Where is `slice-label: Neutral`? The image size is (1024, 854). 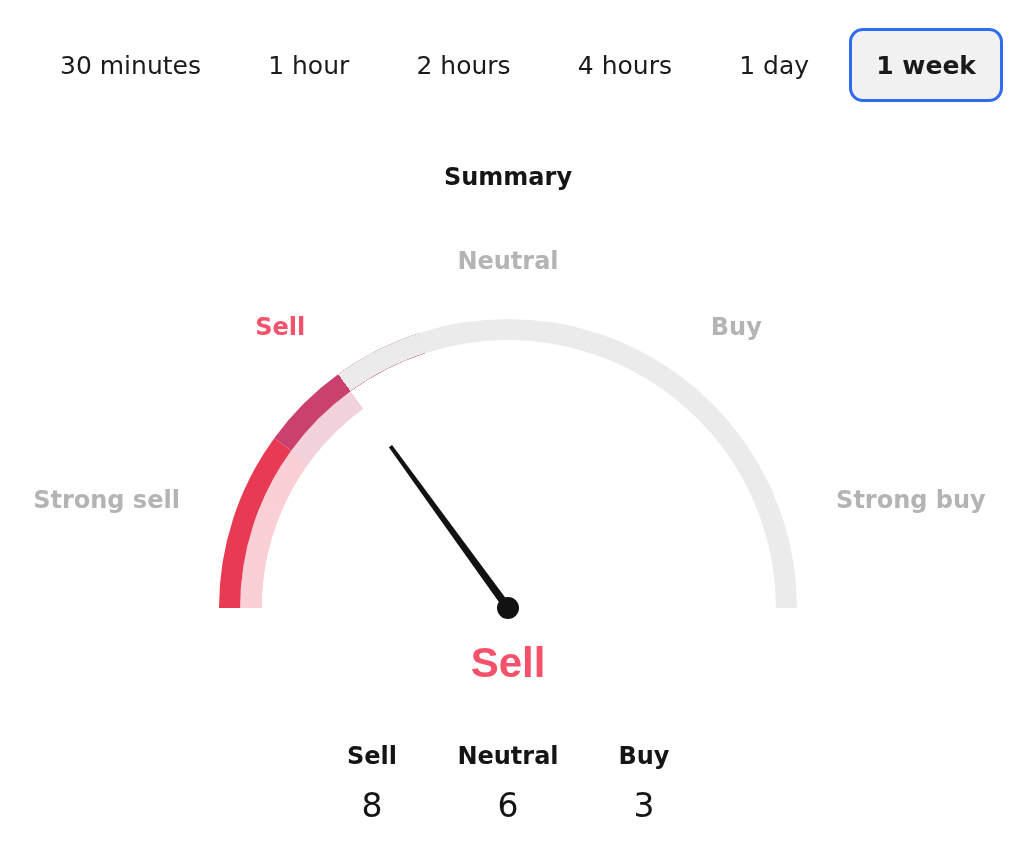 slice-label: Neutral is located at coordinates (508, 261).